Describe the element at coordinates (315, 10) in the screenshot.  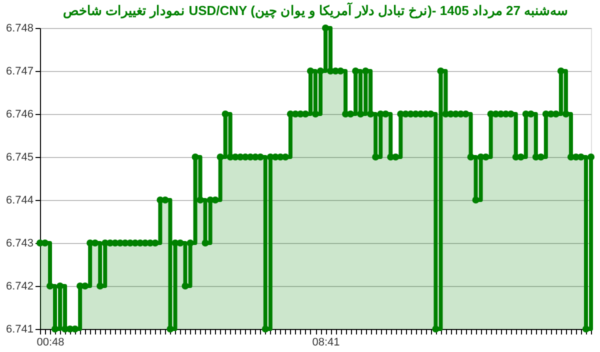
I see `chart-title: نمودار تغییرات شاخص USD/CNY (نرخ تبادل دلار آمریکا و یوان چین)- سه‌شنبه 27 مرداد 1405` at that location.